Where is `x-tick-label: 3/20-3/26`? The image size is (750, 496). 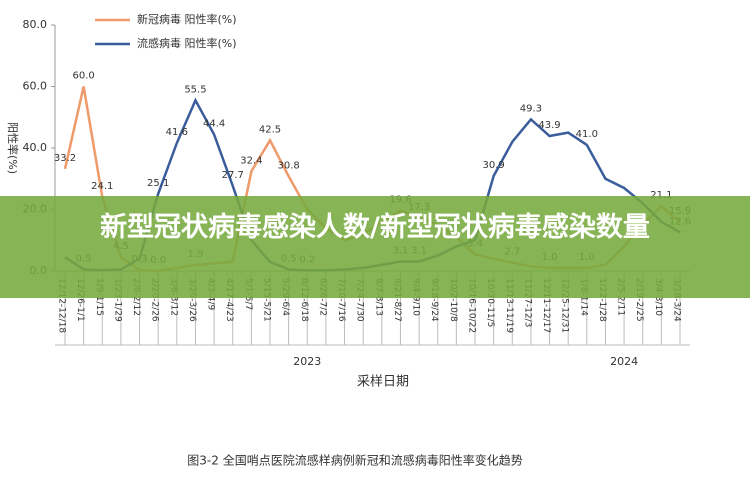 x-tick-label: 3/20-3/26 is located at coordinates (192, 300).